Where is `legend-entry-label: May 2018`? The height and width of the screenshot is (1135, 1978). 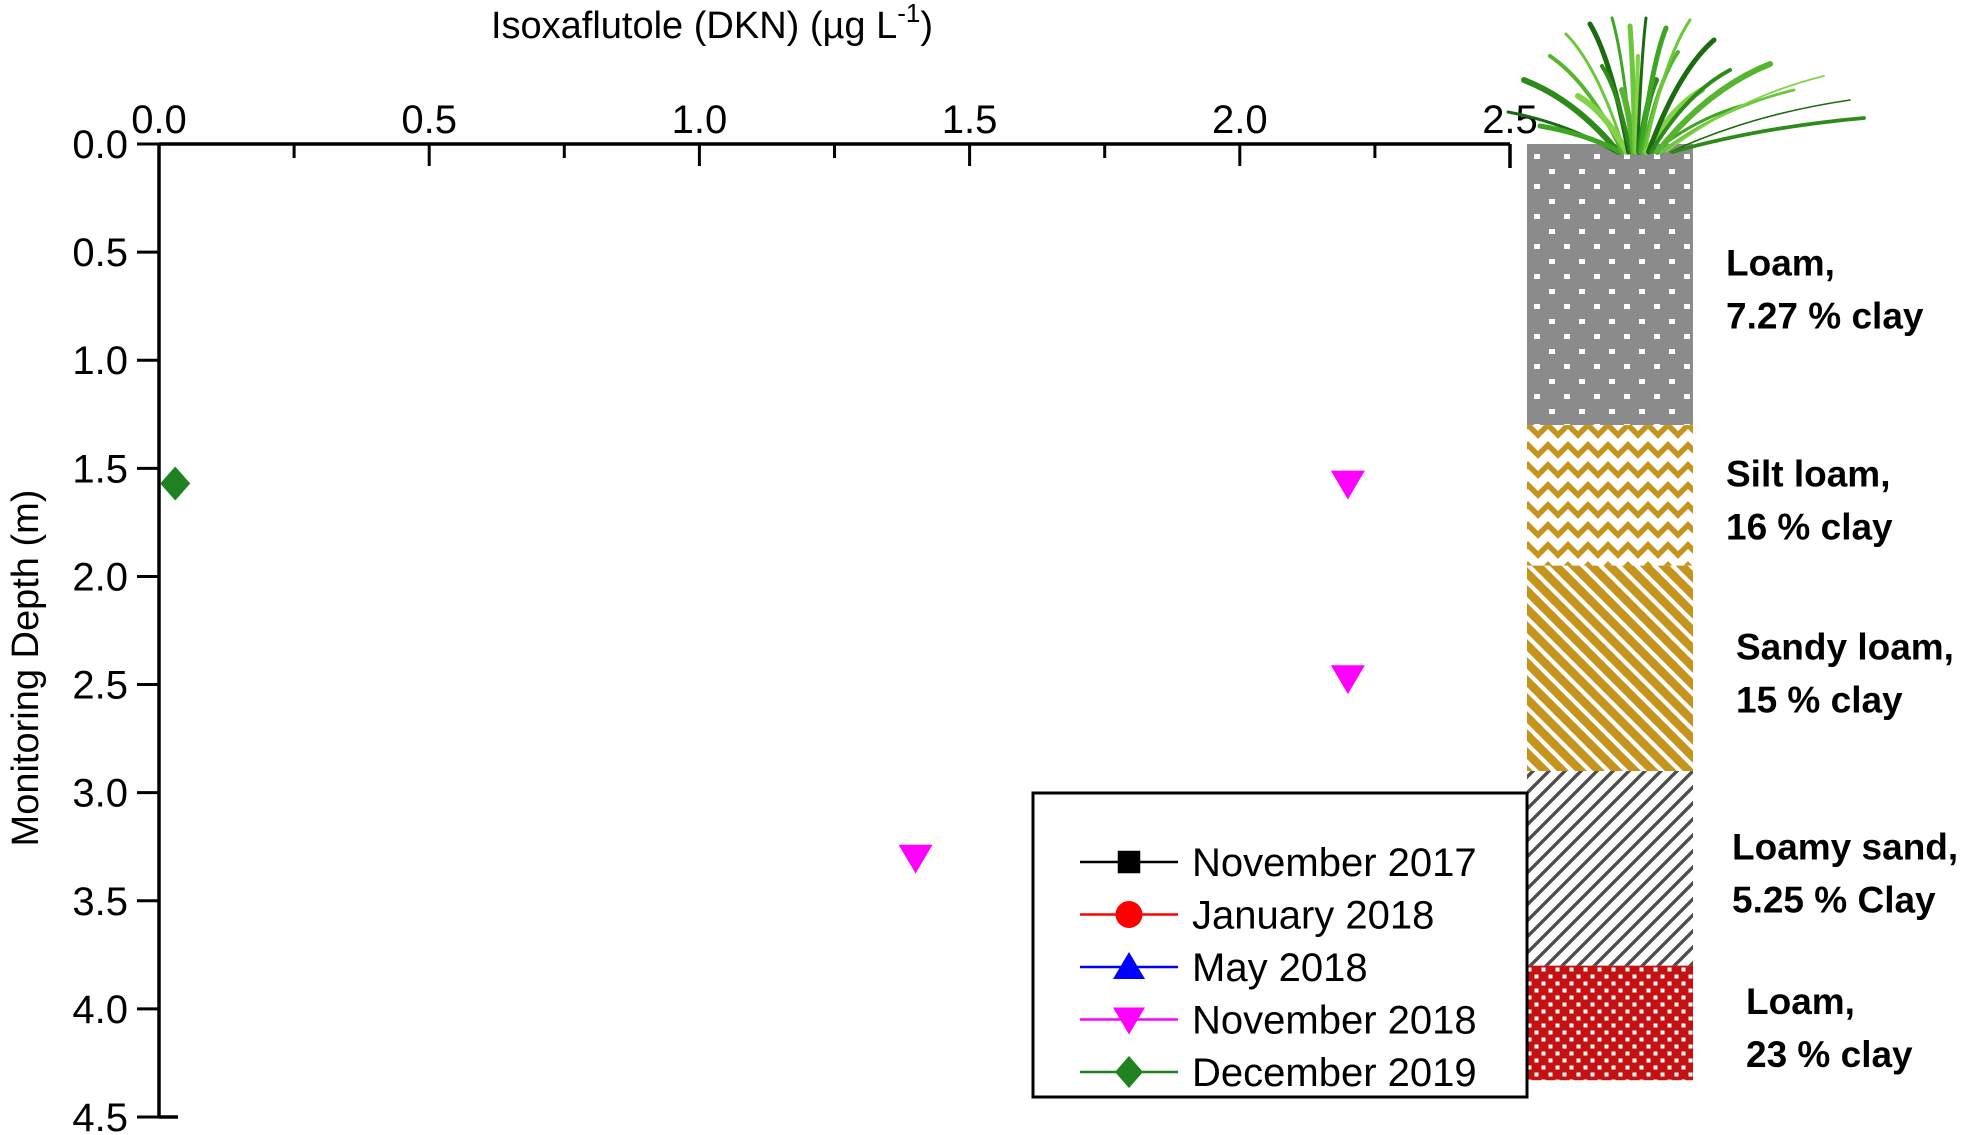 legend-entry-label: May 2018 is located at coordinates (1280, 968).